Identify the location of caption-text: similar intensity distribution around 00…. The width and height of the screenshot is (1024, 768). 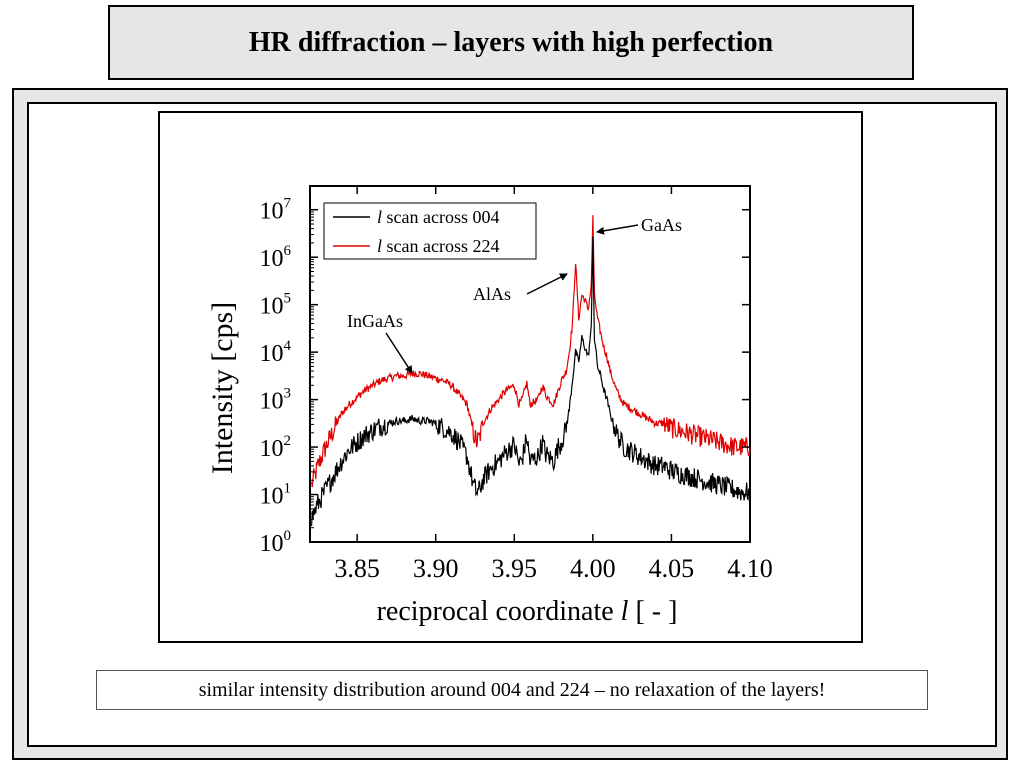
(512, 689).